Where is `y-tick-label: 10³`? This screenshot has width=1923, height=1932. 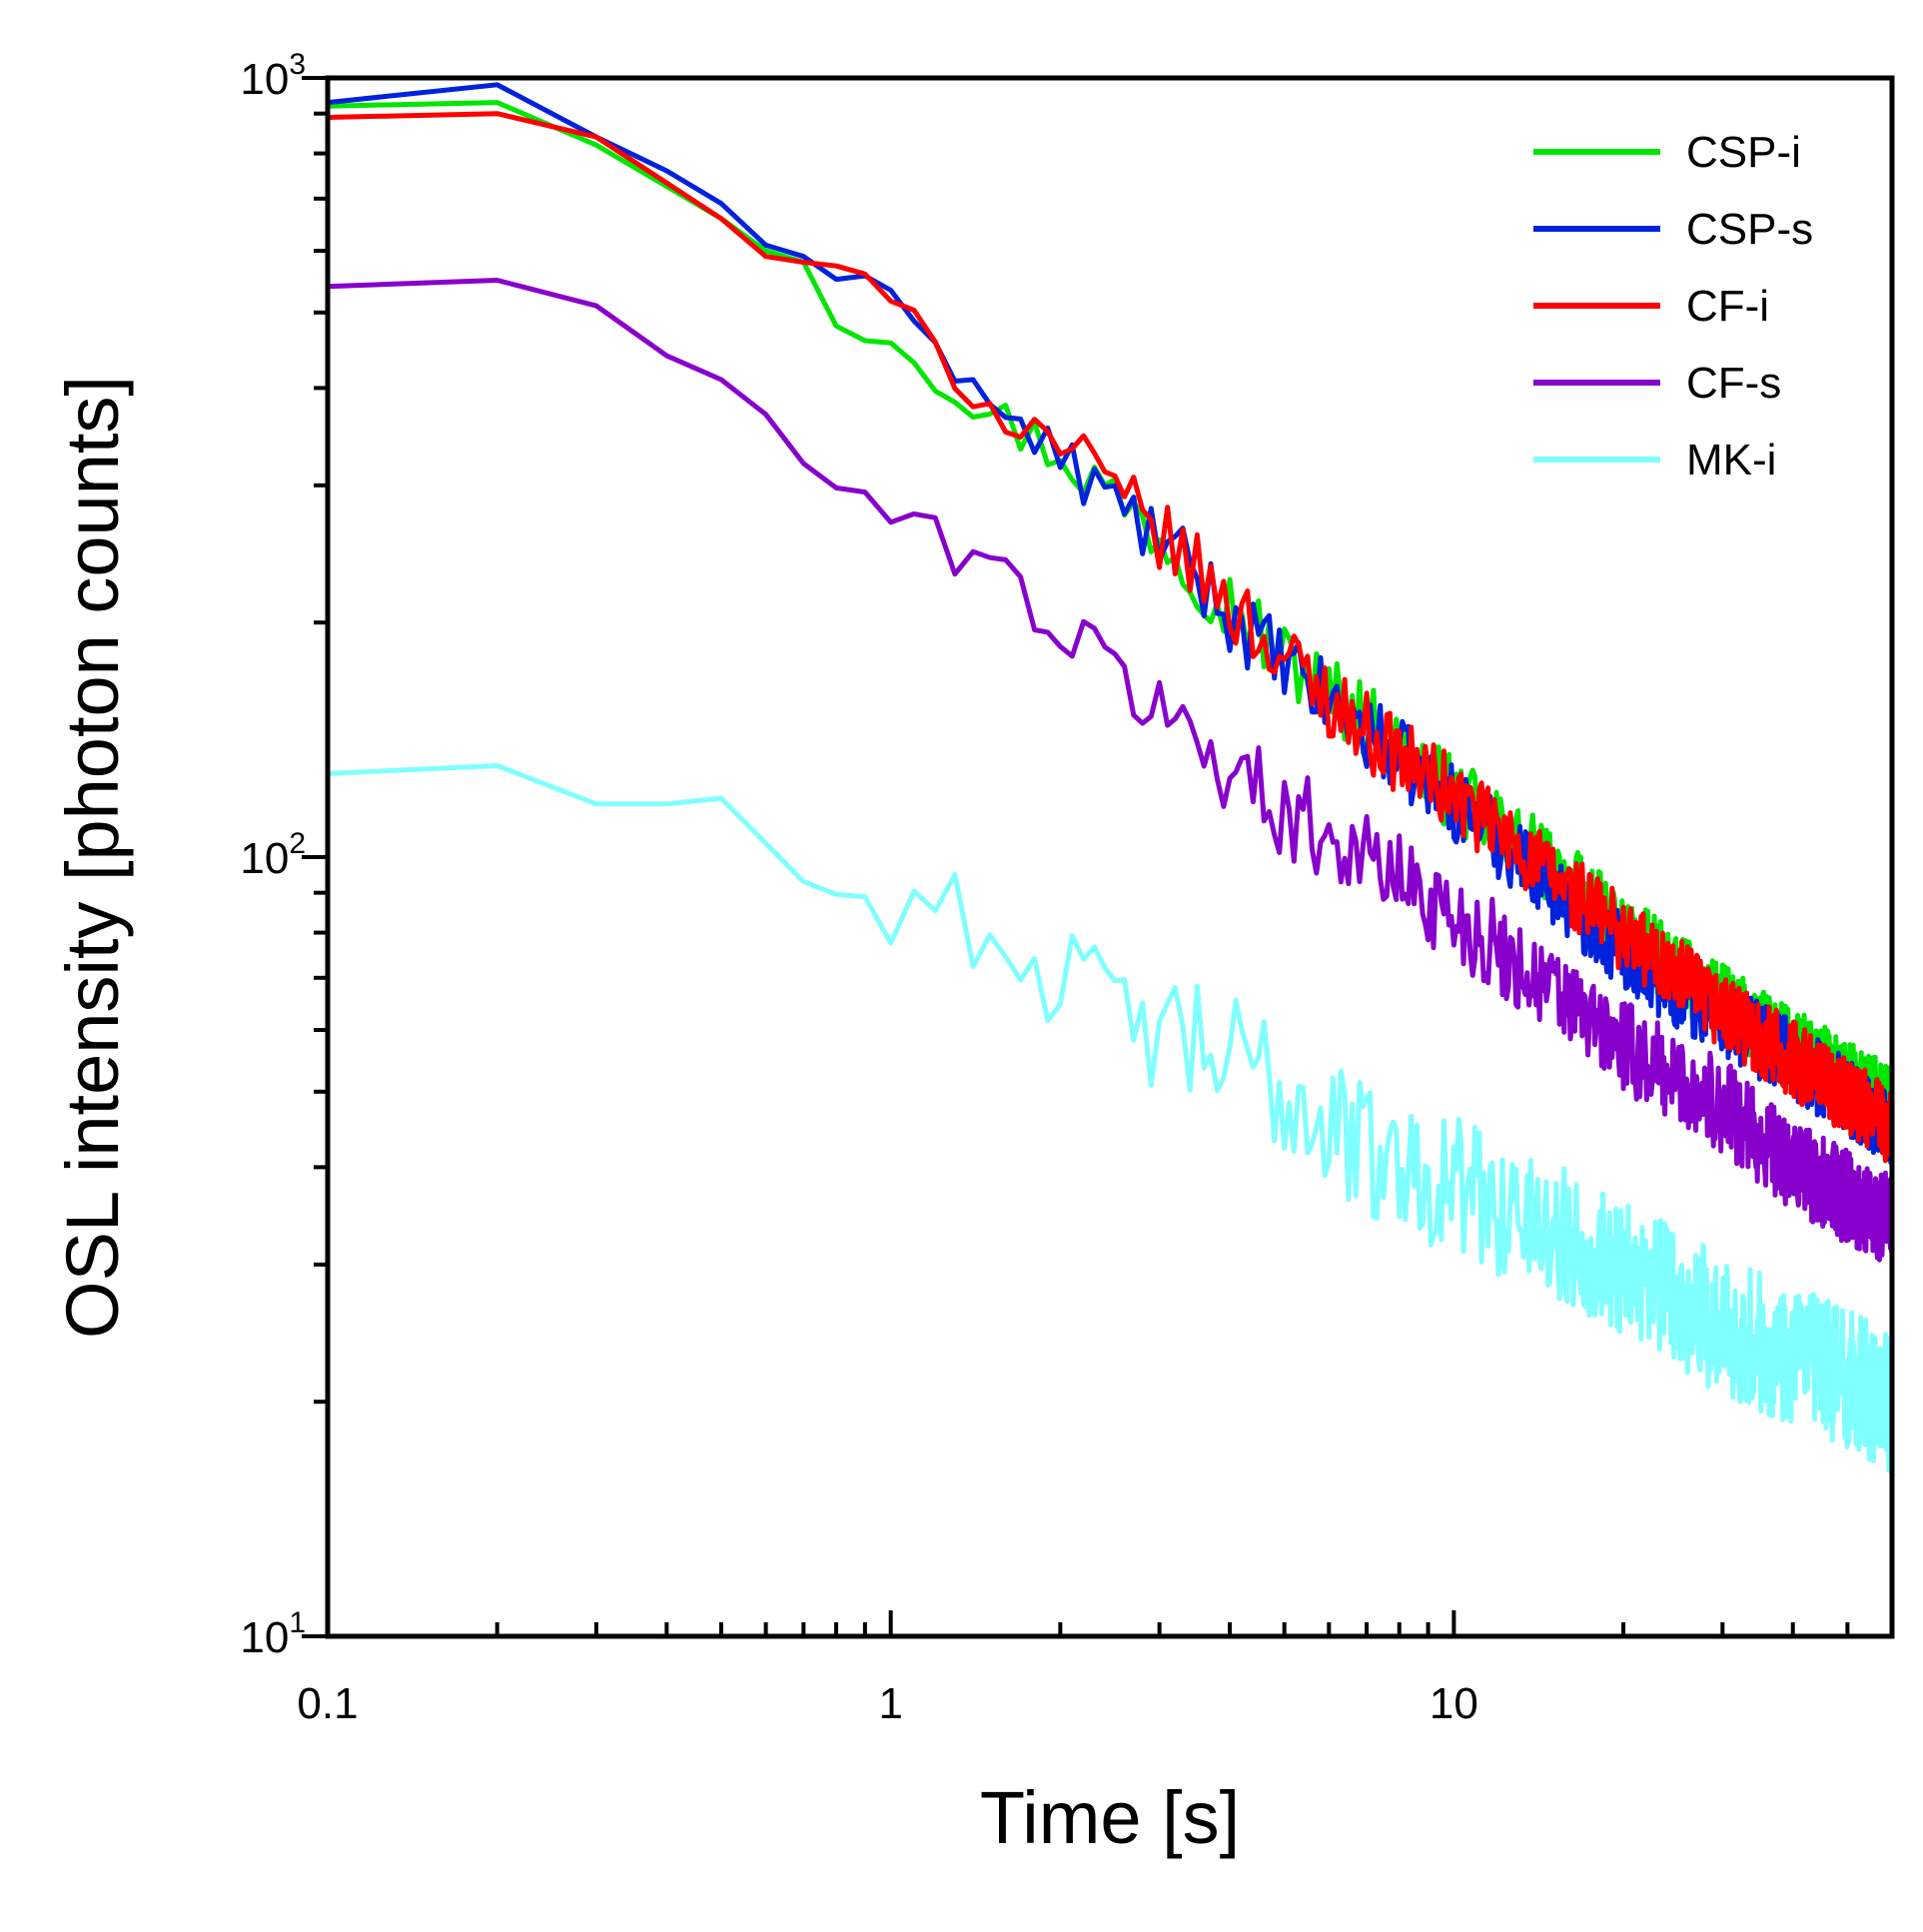
y-tick-label: 10³ is located at coordinates (273, 76).